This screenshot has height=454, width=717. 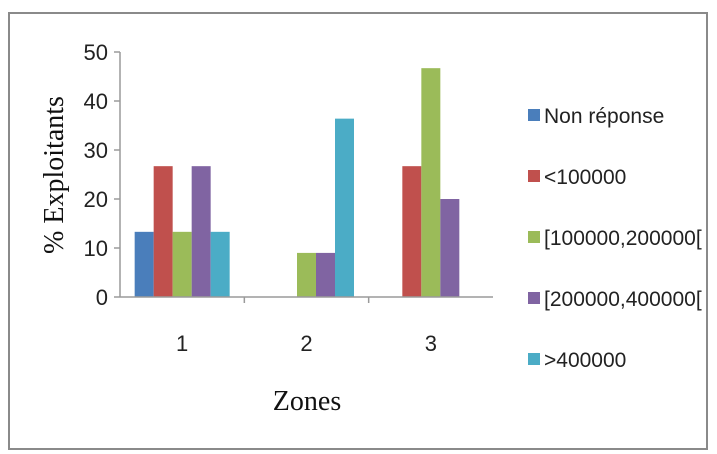 What do you see at coordinates (102, 175) in the screenshot?
I see `y-ticks-group: 0 10 20 30 40 50` at bounding box center [102, 175].